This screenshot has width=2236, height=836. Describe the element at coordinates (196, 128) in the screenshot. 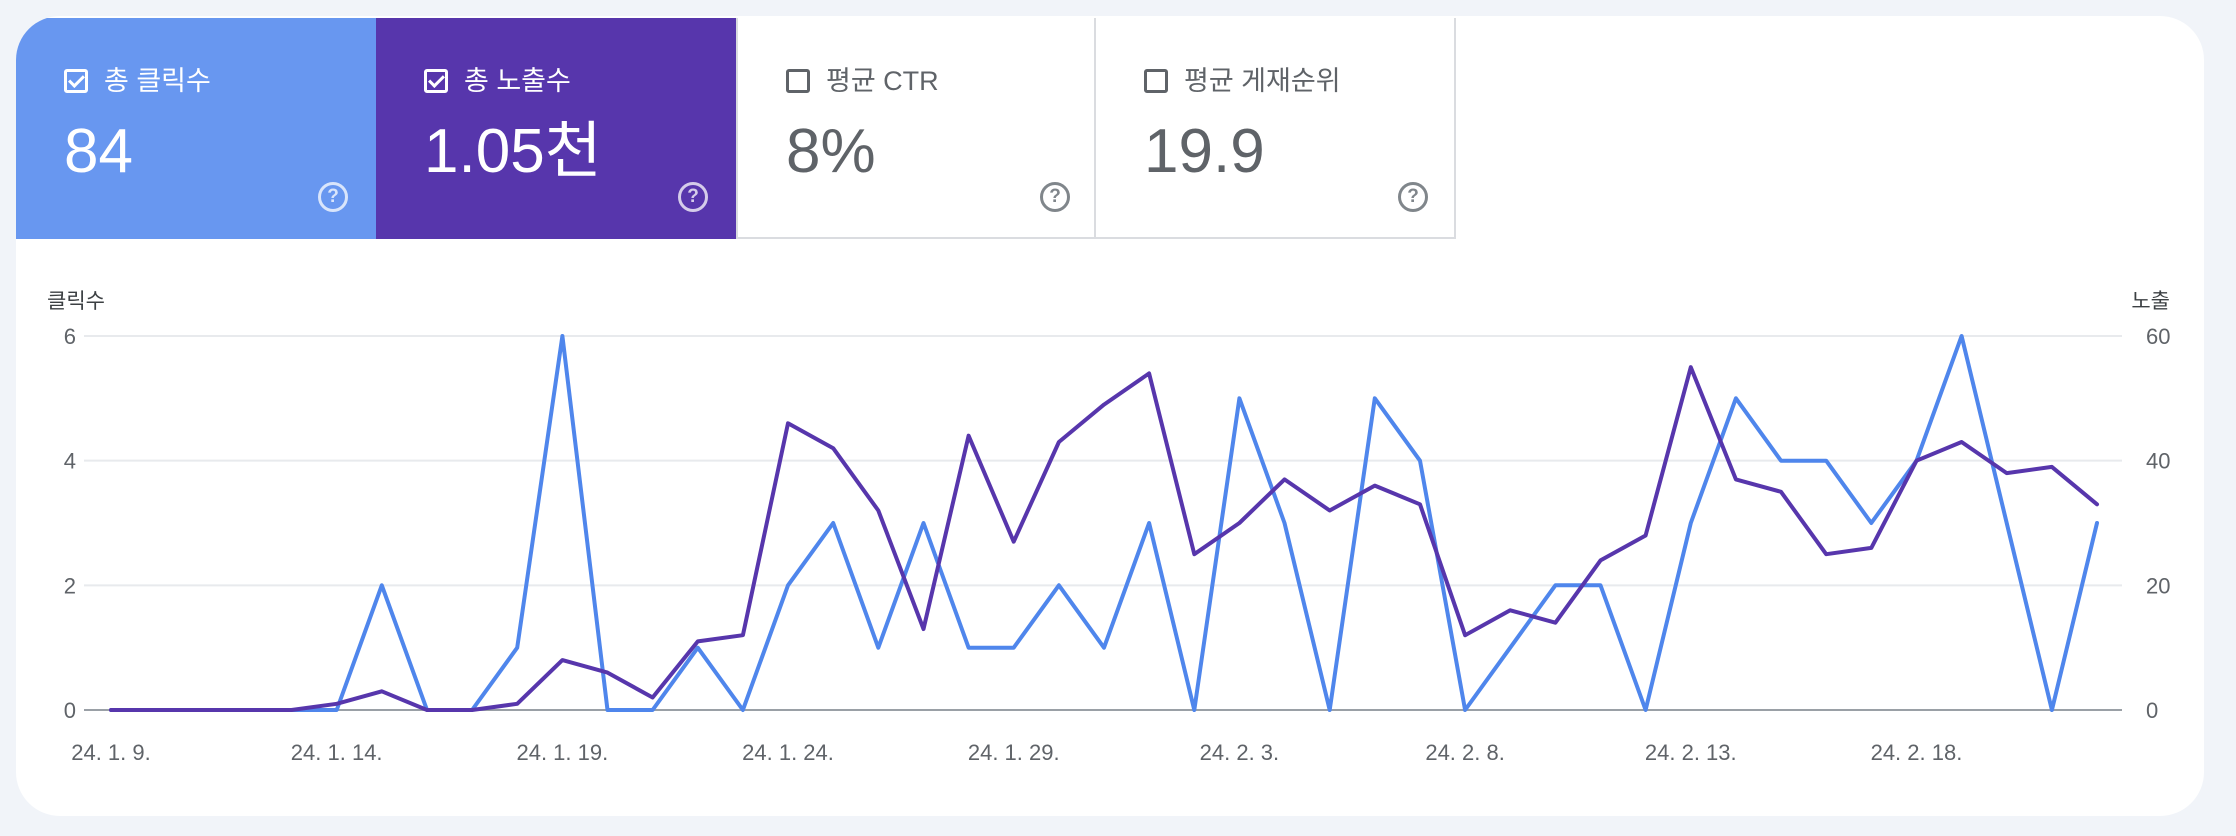

I see `metric-total-clicks: 총 클릭수 84 ?` at that location.